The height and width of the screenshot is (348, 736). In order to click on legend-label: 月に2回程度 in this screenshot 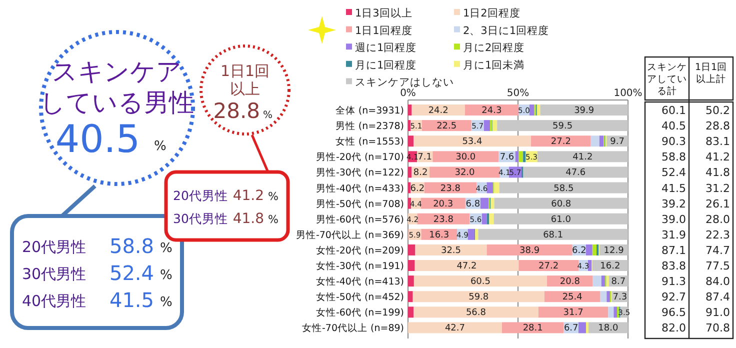, I will do `click(494, 47)`.